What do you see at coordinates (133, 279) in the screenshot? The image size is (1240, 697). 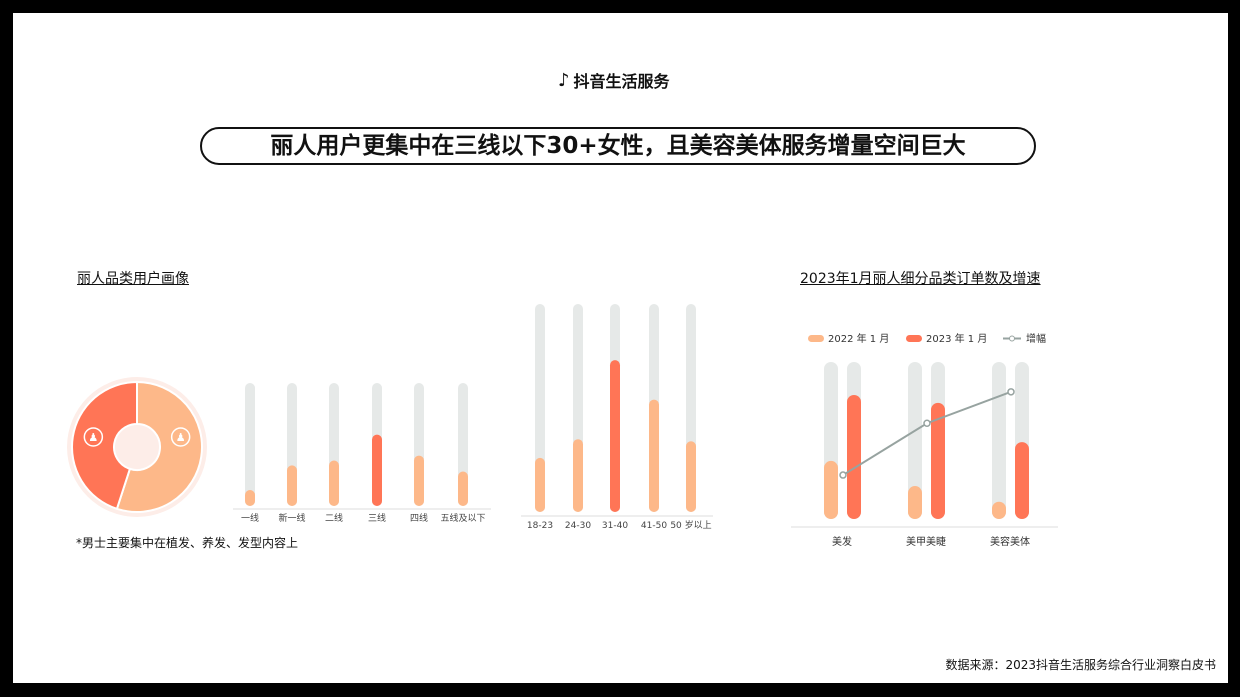 I see `left-section-title: 丽人品类用户画像` at bounding box center [133, 279].